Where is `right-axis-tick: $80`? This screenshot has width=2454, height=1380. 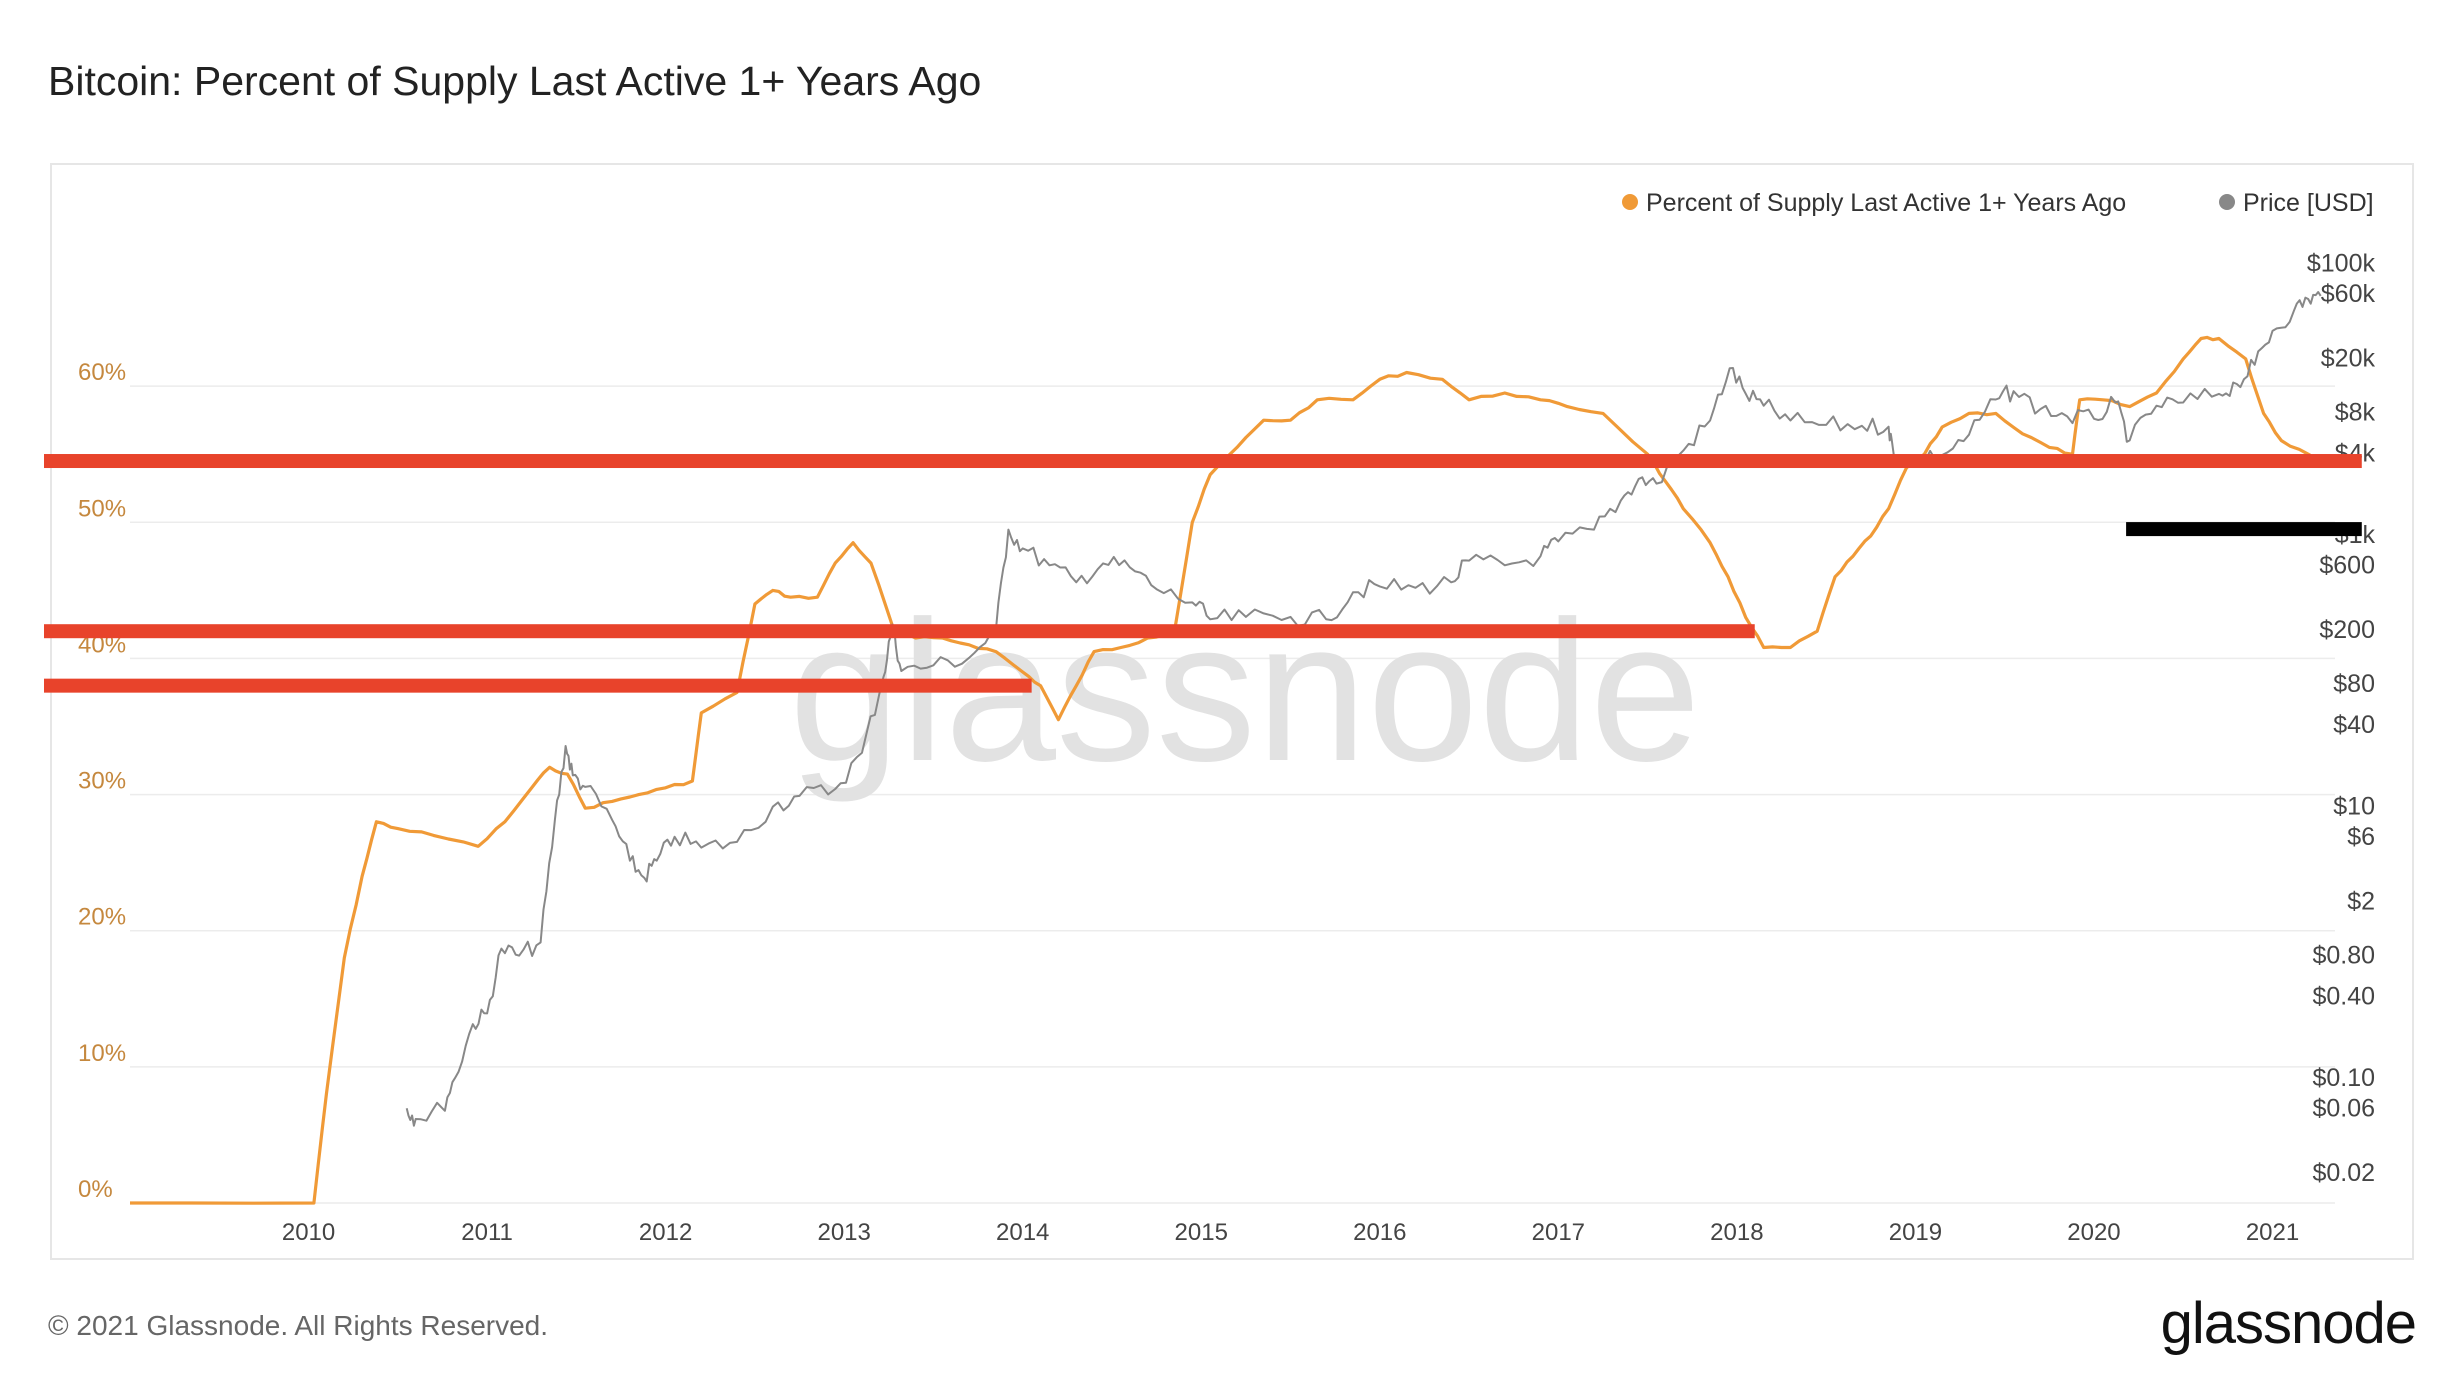 right-axis-tick: $80 is located at coordinates (2354, 684).